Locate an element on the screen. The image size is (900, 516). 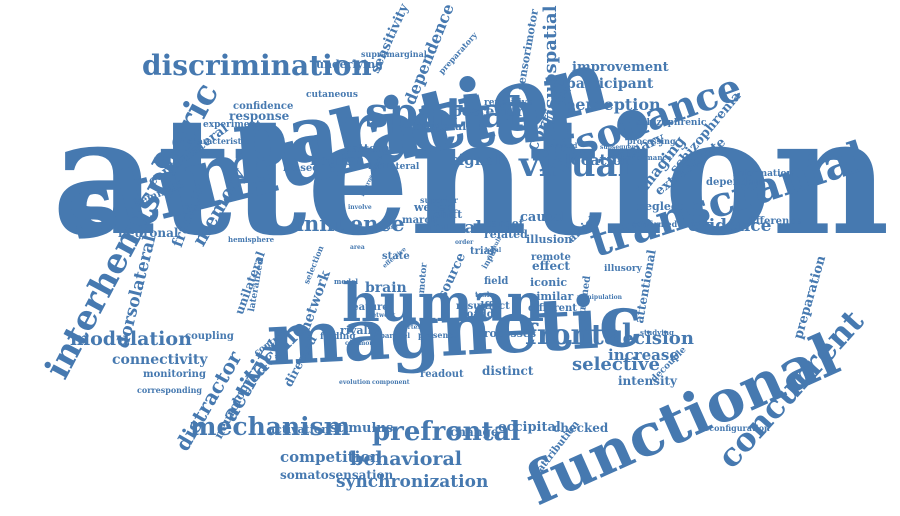
word-distinct: distinct is located at coordinates (508, 371).